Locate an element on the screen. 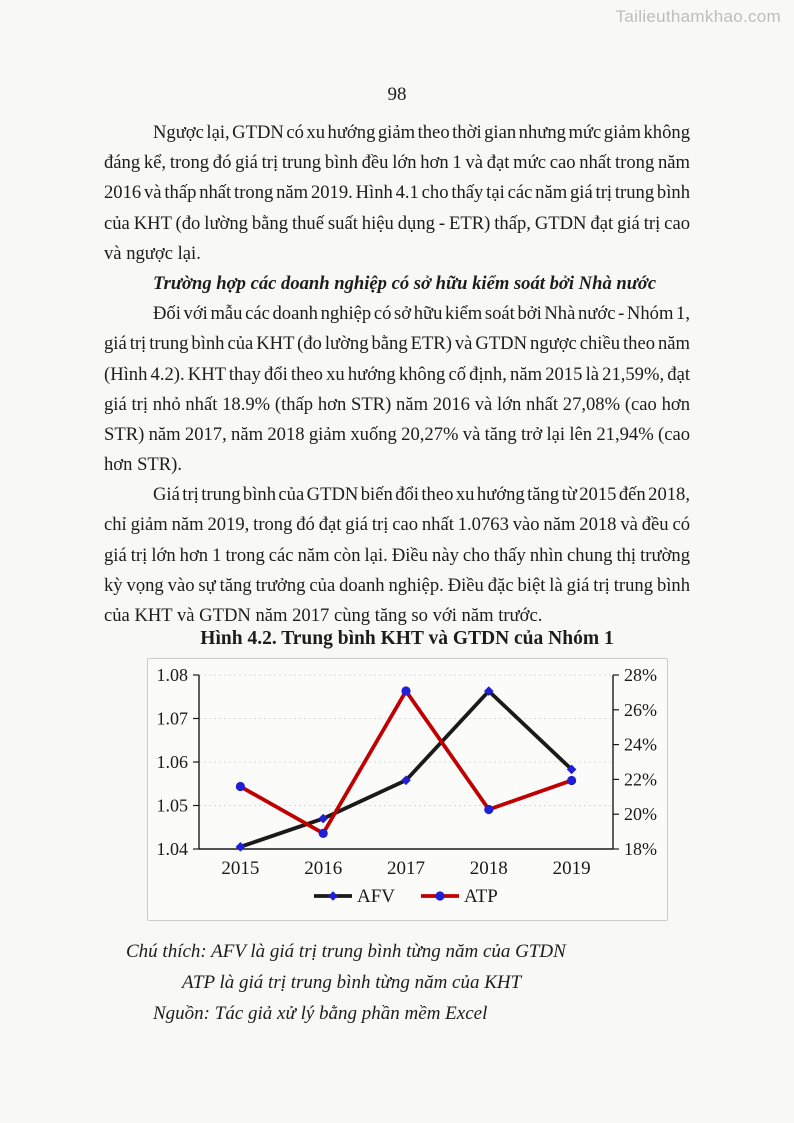 The width and height of the screenshot is (794, 1123). svg-text: 1.08 is located at coordinates (173, 675).